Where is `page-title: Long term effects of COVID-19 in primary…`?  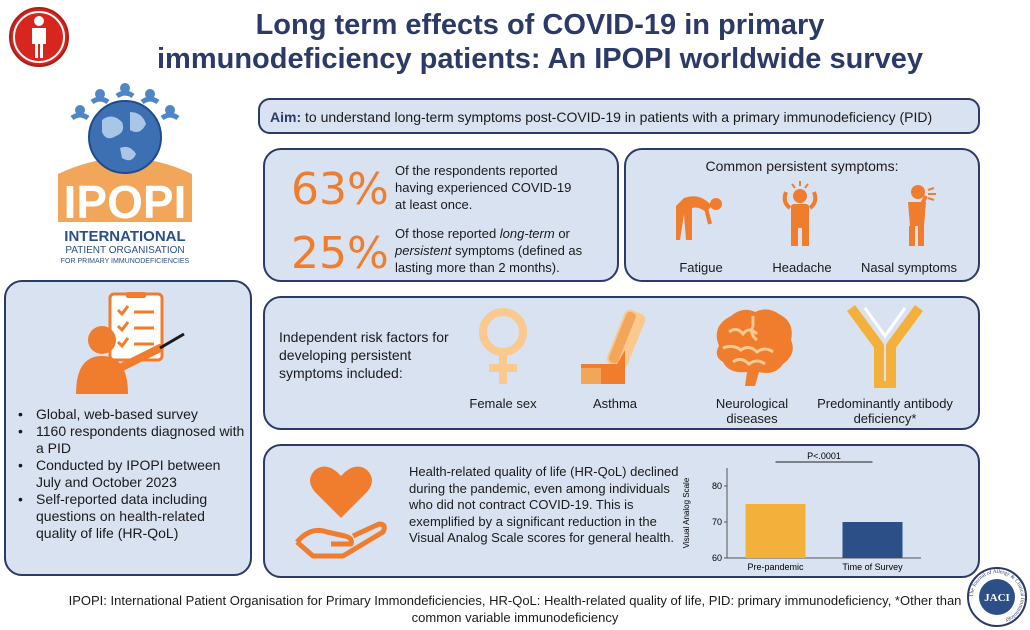 page-title: Long term effects of COVID-19 in primary… is located at coordinates (540, 42).